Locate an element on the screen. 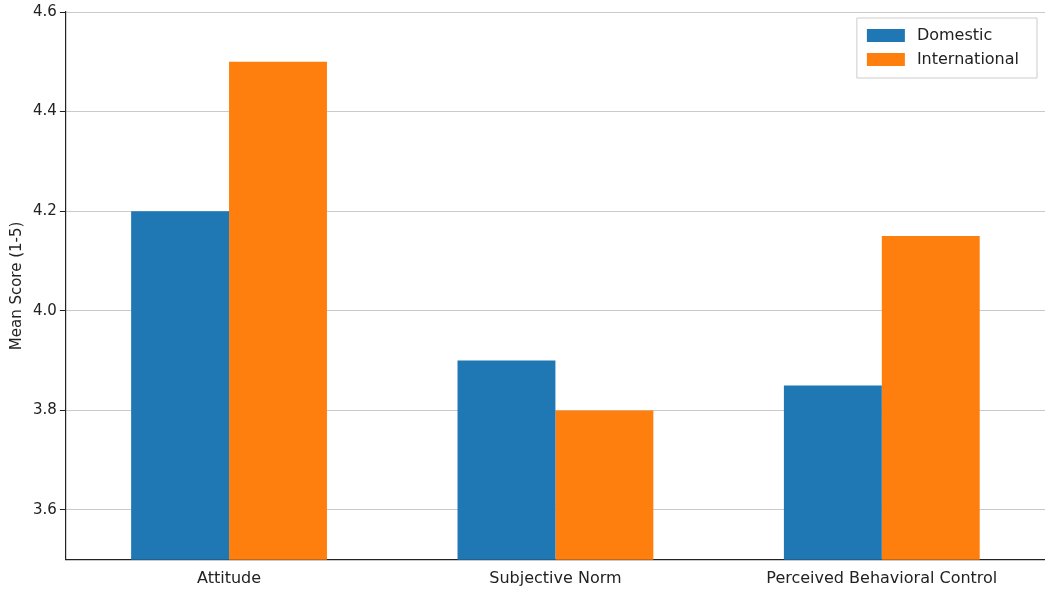  legend-label: Domestic is located at coordinates (954, 35).